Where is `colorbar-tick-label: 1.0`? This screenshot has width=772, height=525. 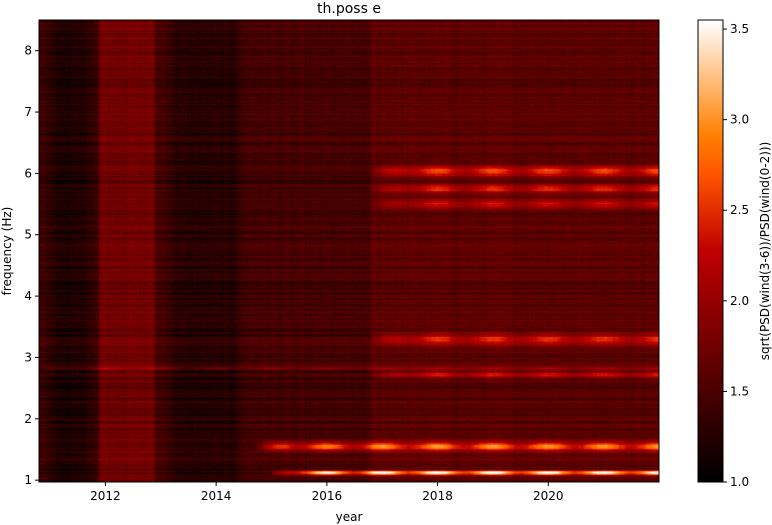
colorbar-tick-label: 1.0 is located at coordinates (739, 482).